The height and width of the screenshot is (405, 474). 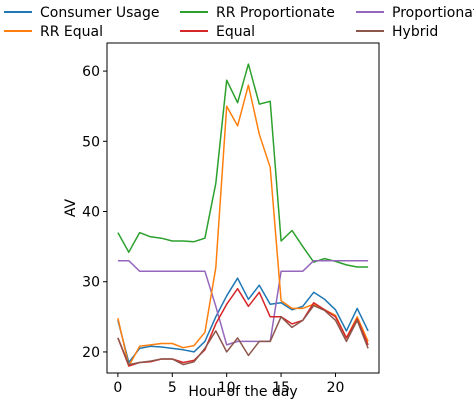 I want to click on legend-label: RR Proportionate, so click(x=275, y=13).